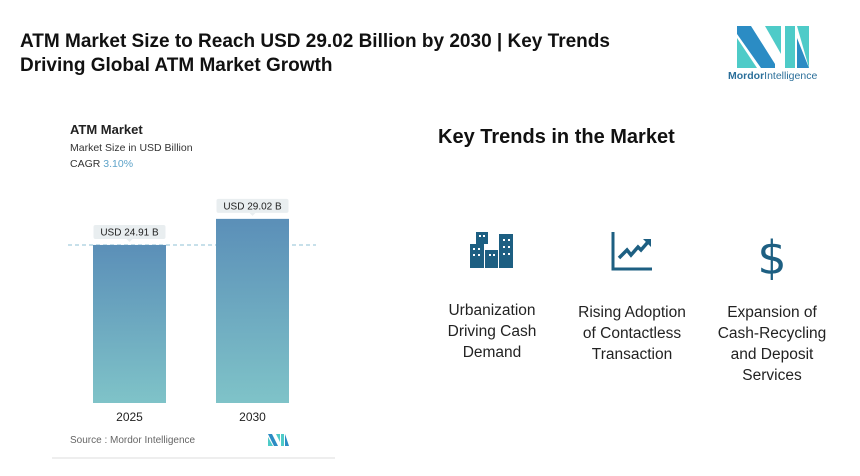  I want to click on data-label: USD 24.91 B, so click(129, 232).